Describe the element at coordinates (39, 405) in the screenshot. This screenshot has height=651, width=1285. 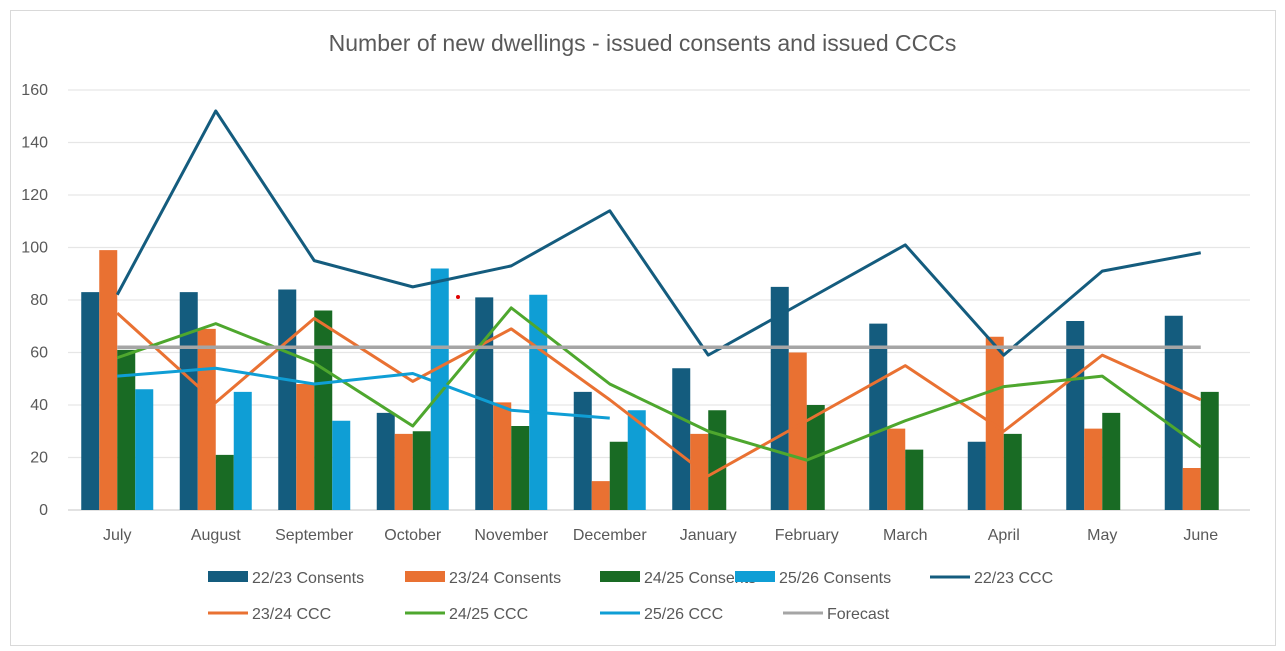
I see `y-tick-label: 40` at that location.